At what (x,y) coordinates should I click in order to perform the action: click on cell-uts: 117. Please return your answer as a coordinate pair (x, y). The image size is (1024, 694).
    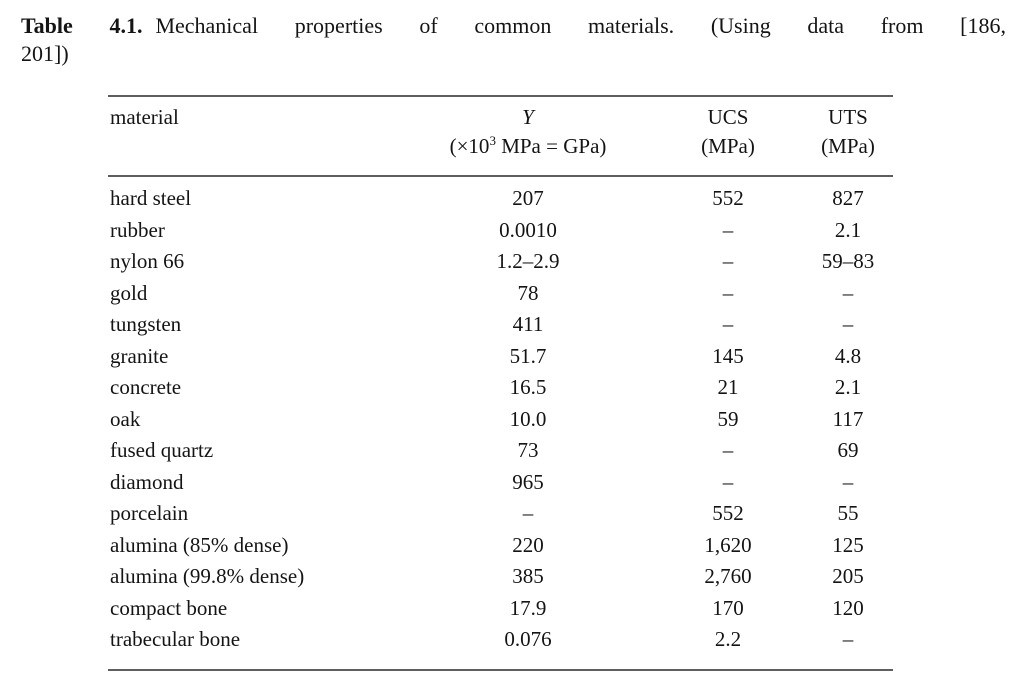
    Looking at the image, I should click on (848, 418).